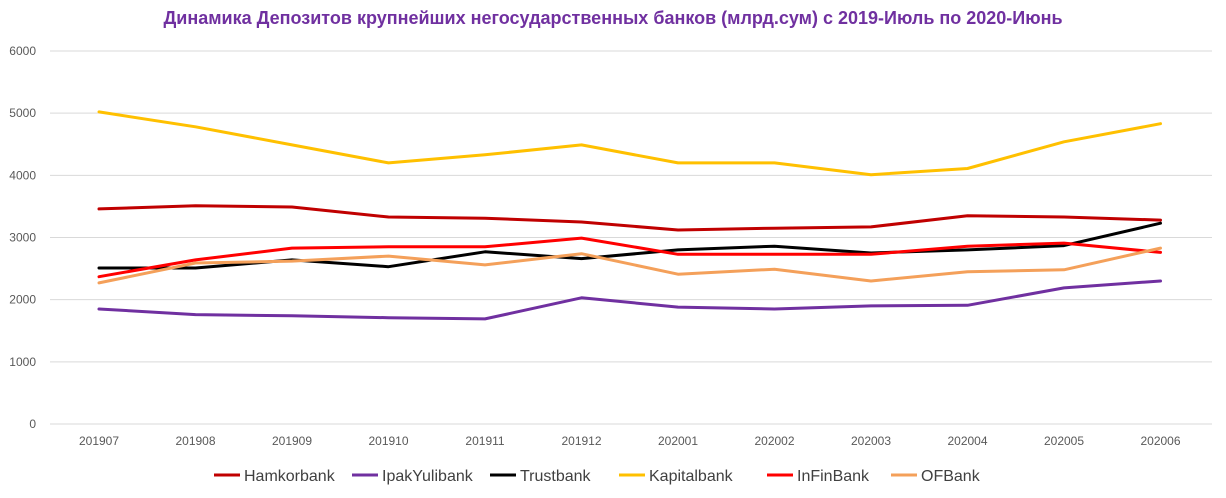 The image size is (1226, 498). I want to click on x-tick-label: 202003, so click(871, 441).